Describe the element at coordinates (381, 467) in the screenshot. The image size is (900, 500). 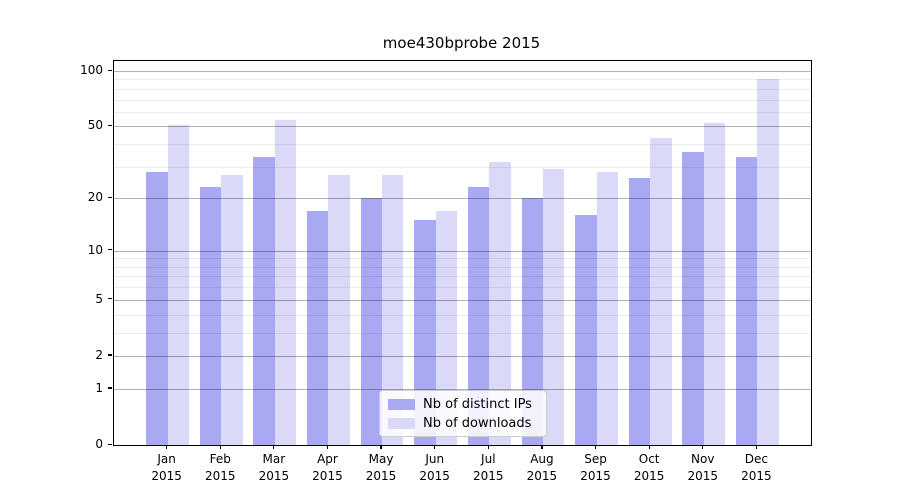
I see `x-tick-label: May 2015` at that location.